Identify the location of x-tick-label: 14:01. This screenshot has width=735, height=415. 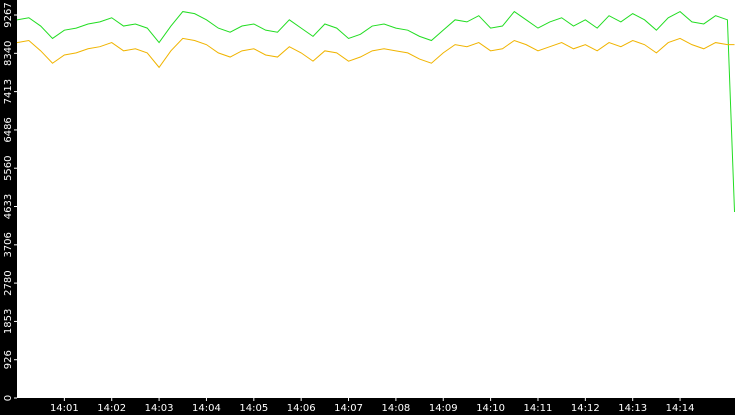
(64, 408).